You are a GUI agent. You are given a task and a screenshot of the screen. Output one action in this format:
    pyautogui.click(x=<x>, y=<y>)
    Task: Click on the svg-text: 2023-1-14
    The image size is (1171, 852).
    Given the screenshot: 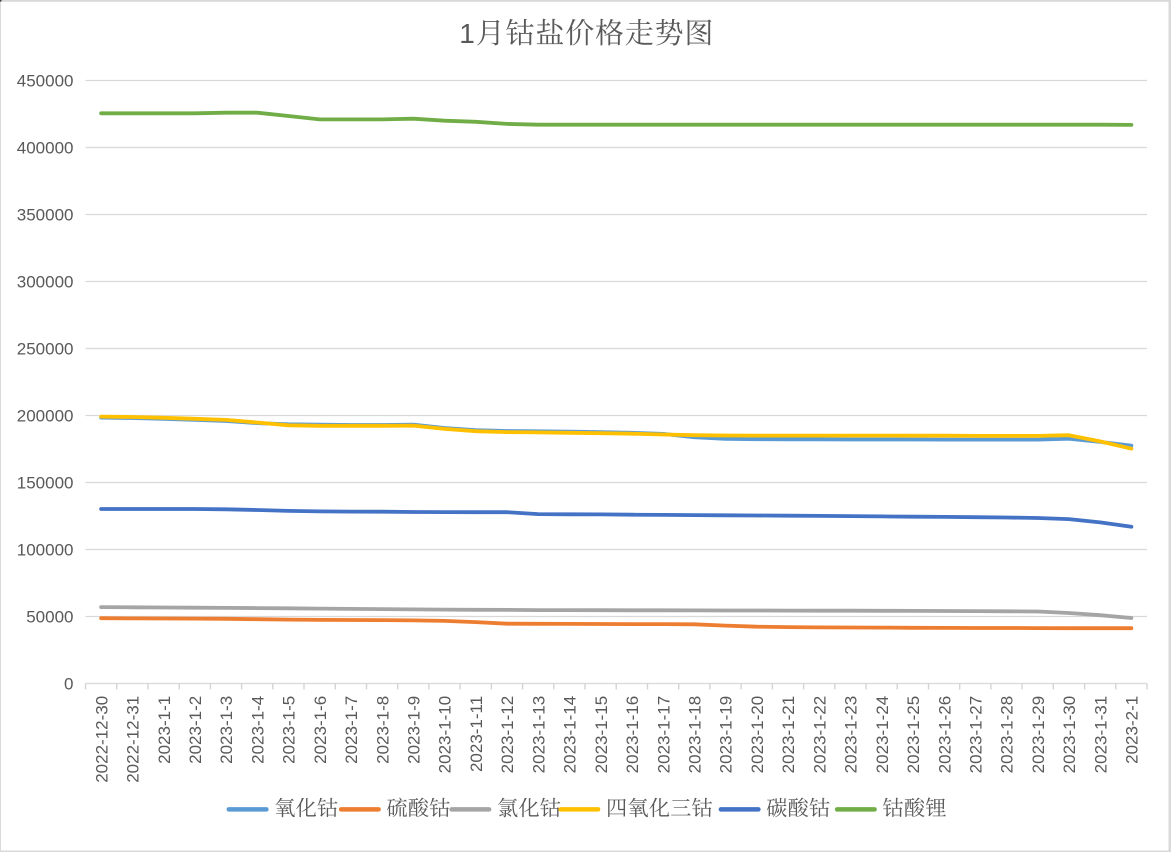 What is the action you would take?
    pyautogui.click(x=570, y=735)
    